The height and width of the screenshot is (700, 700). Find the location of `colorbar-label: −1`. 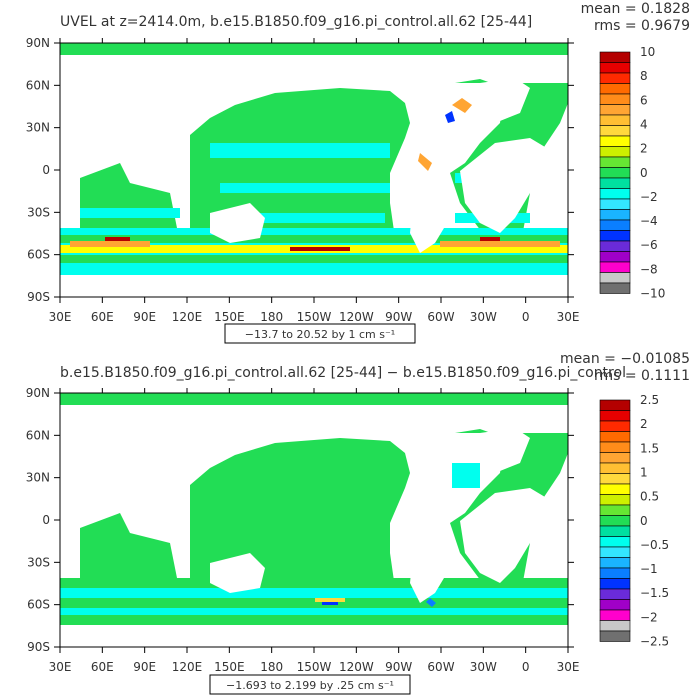

colorbar-label: −1 is located at coordinates (649, 569).